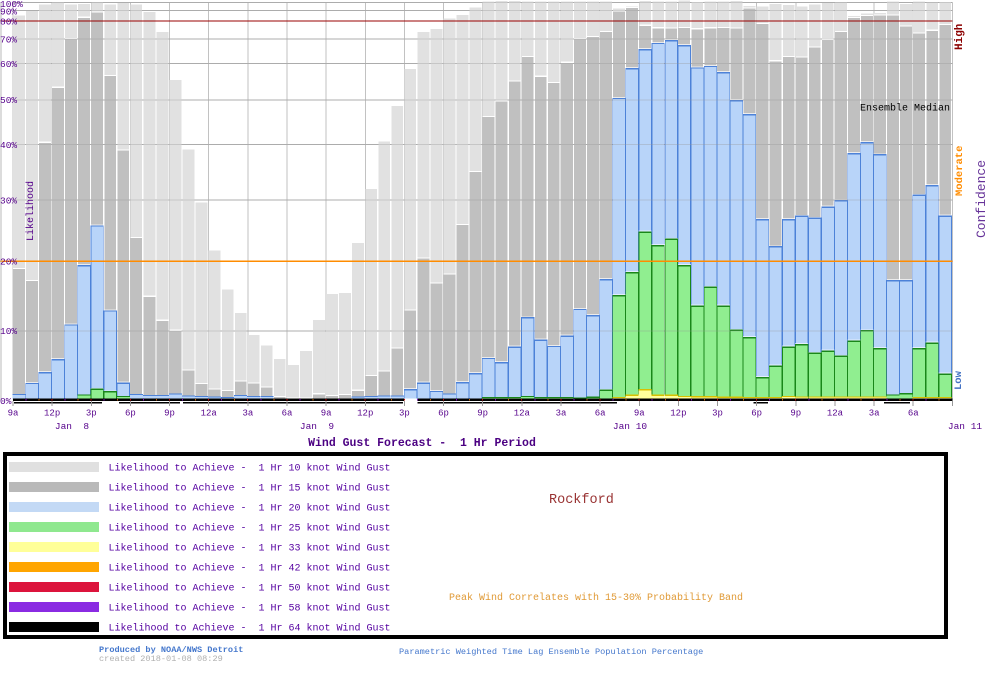 Image resolution: width=1000 pixels, height=675 pixels. What do you see at coordinates (905, 109) in the screenshot?
I see `svg-text: Ensemble Median` at bounding box center [905, 109].